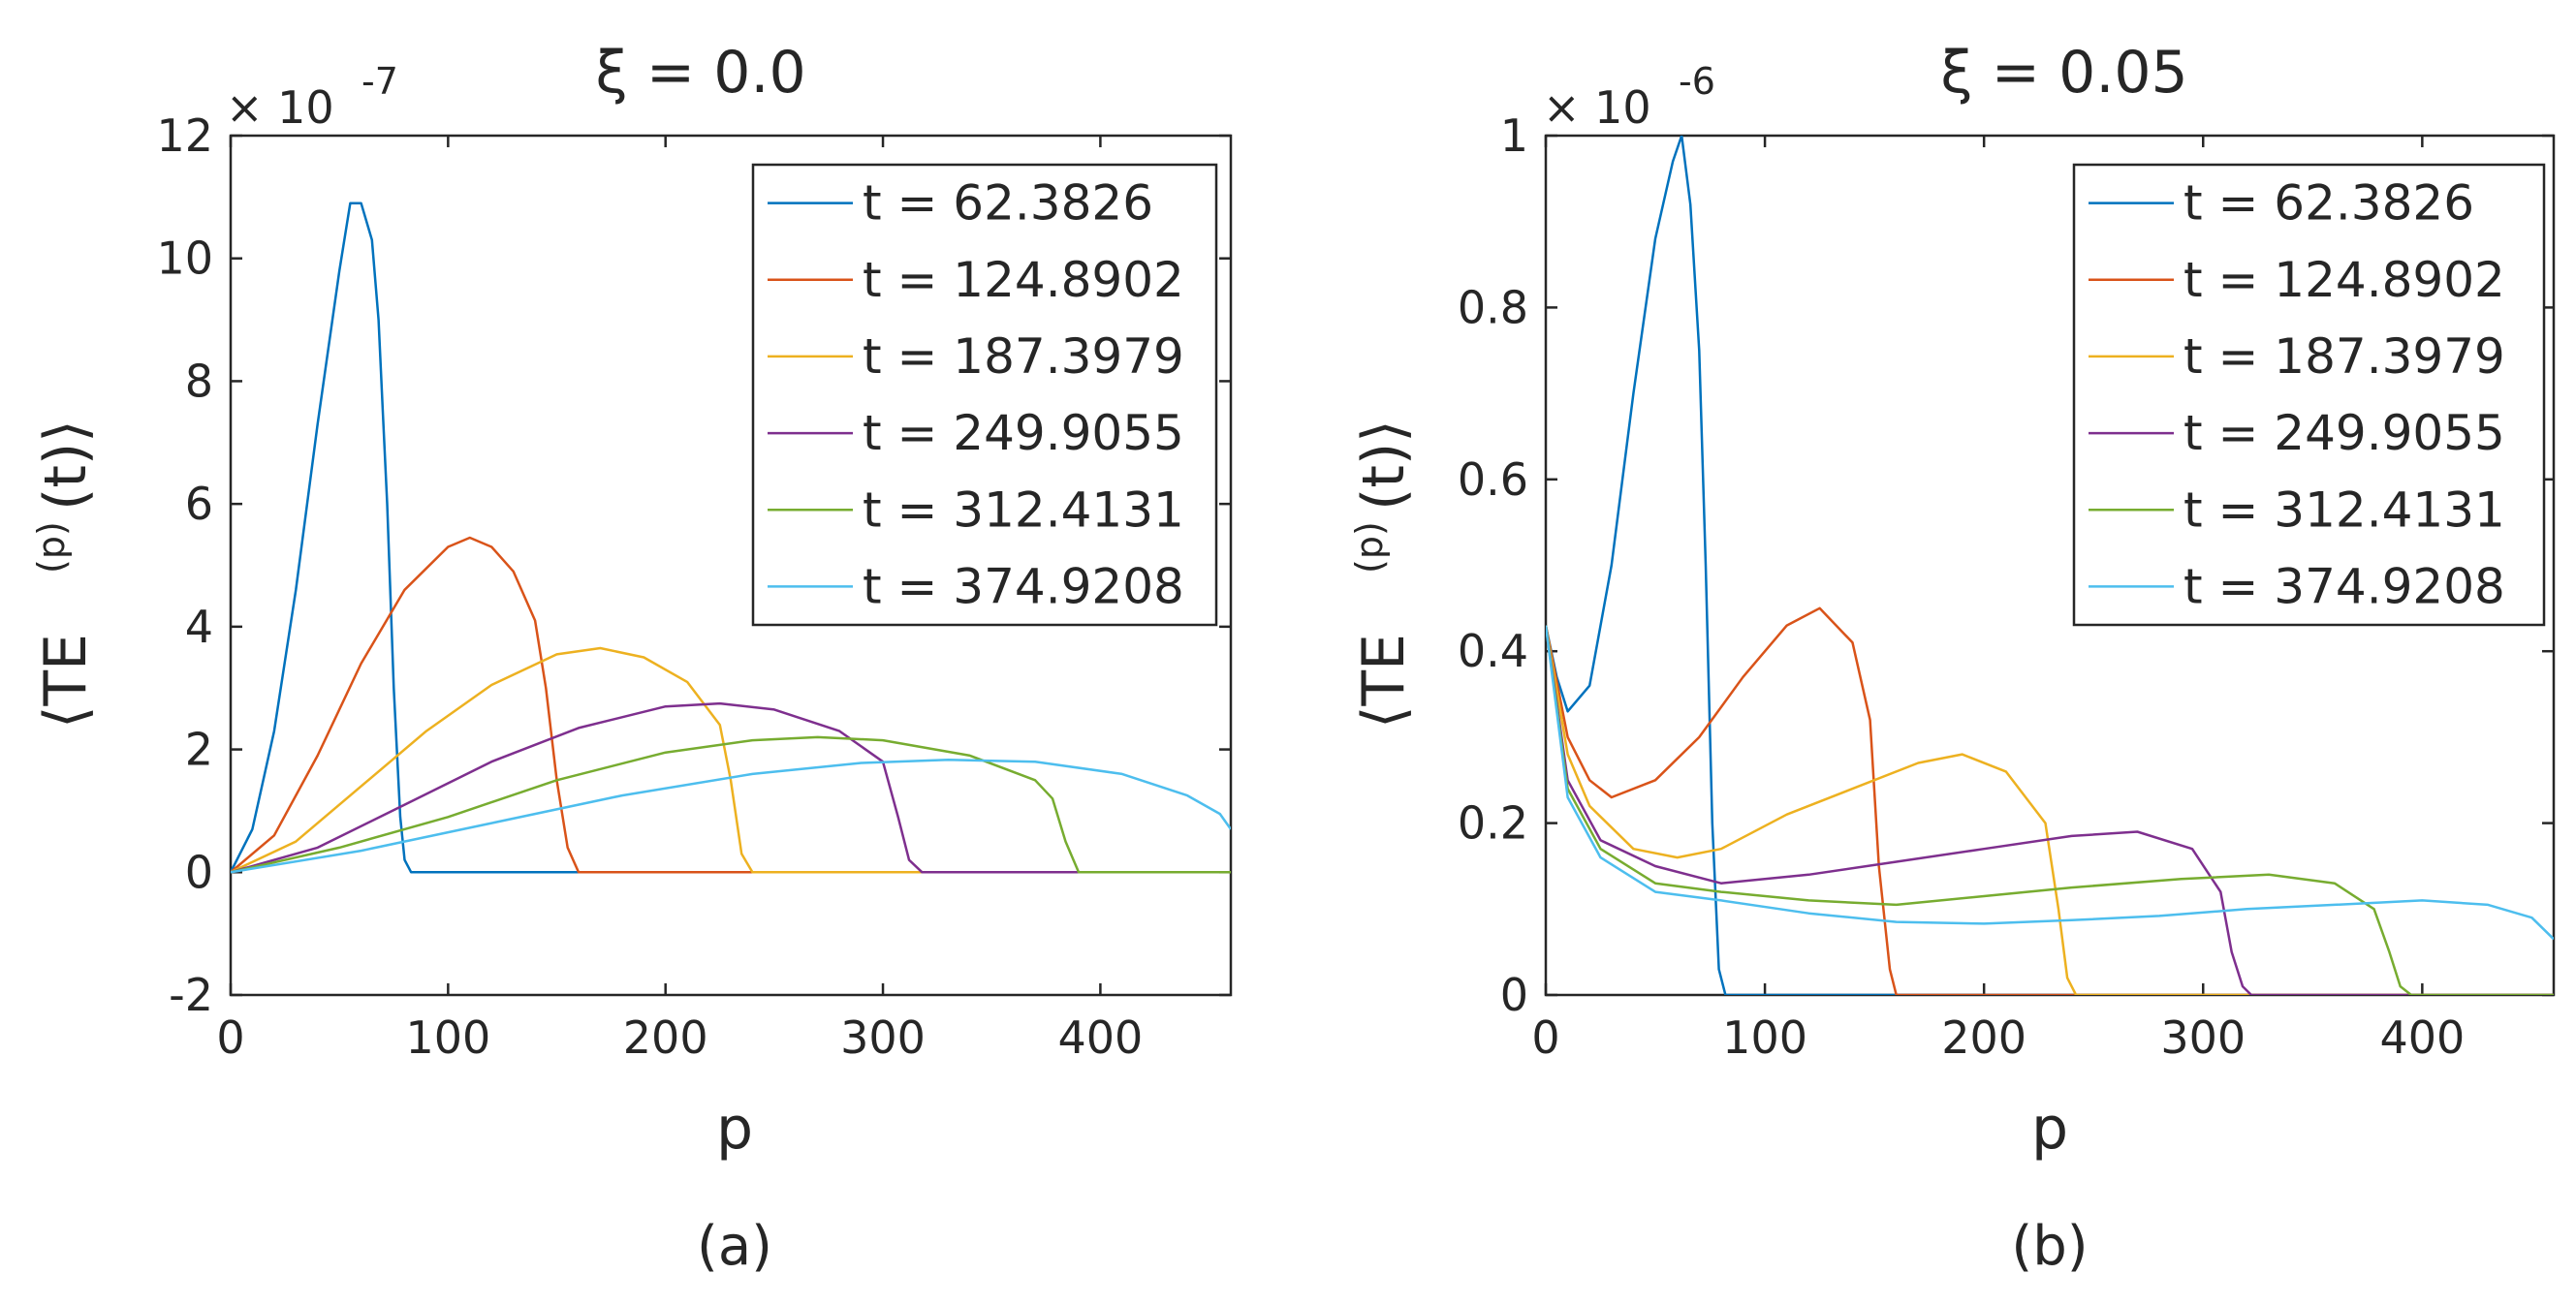 This screenshot has width=2576, height=1305. I want to click on panel-b-y-exponent-base: × 10, so click(1597, 107).